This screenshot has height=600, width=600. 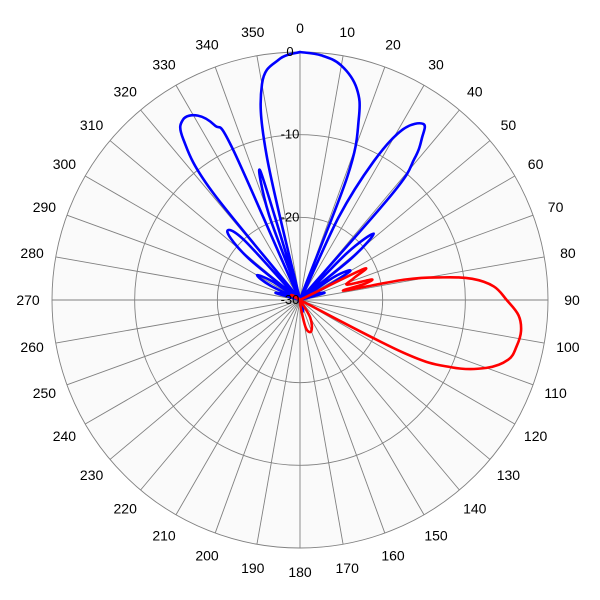 What do you see at coordinates (568, 253) in the screenshot?
I see `angle-tick-label: 80` at bounding box center [568, 253].